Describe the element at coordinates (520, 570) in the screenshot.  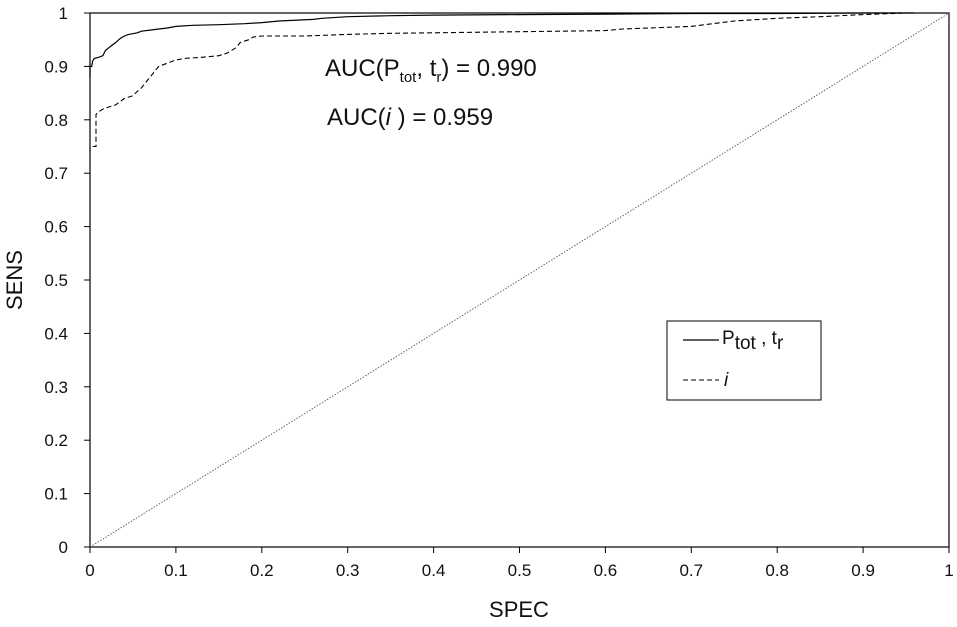
I see `x-tick-label: 0.5` at that location.